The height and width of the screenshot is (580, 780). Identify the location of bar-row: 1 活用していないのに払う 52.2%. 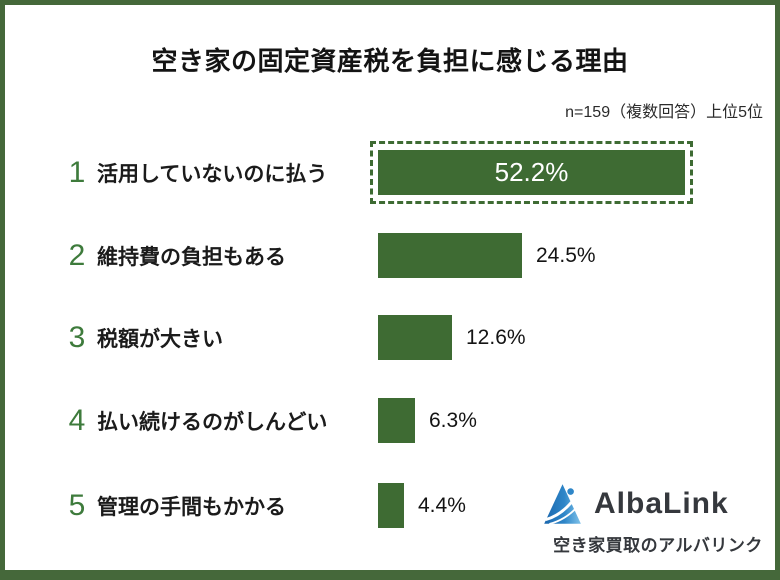
(390, 172).